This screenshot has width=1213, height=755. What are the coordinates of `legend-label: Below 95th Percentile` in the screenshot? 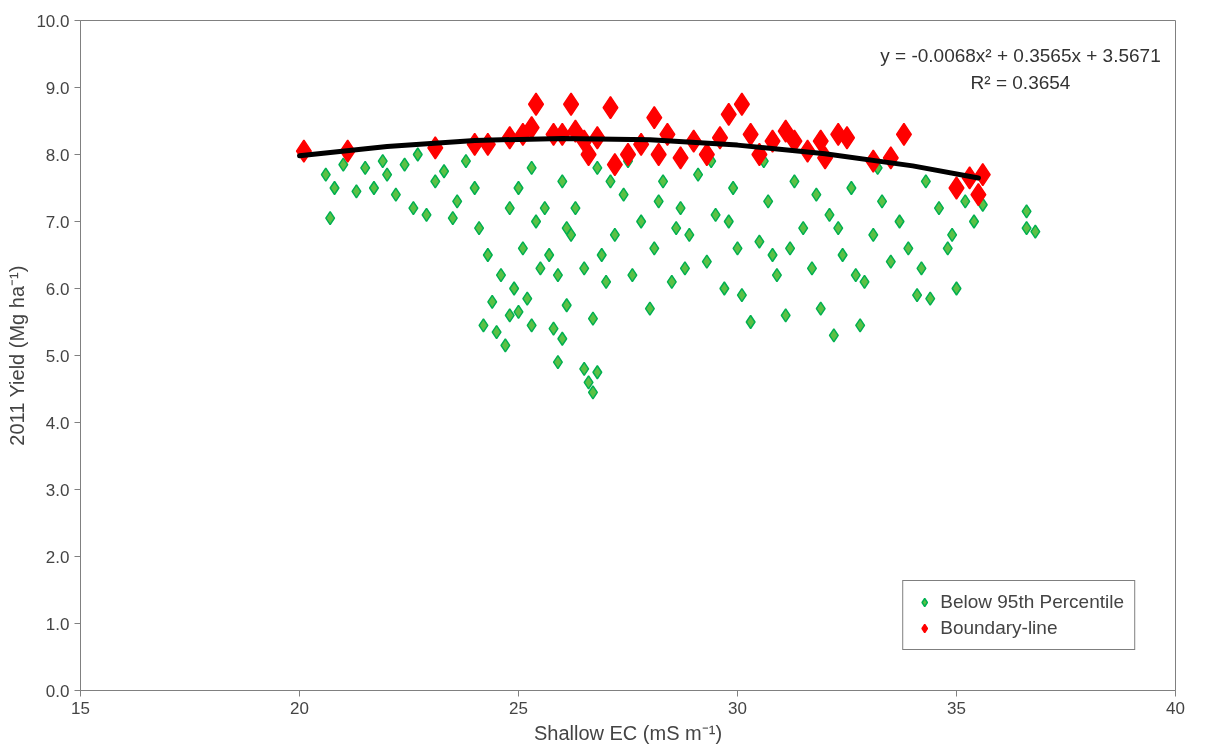 It's located at (1032, 602).